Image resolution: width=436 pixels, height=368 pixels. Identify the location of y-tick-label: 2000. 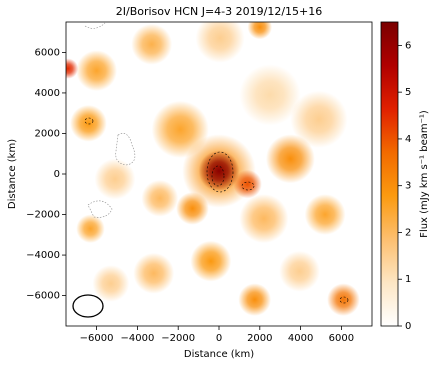
(47, 133).